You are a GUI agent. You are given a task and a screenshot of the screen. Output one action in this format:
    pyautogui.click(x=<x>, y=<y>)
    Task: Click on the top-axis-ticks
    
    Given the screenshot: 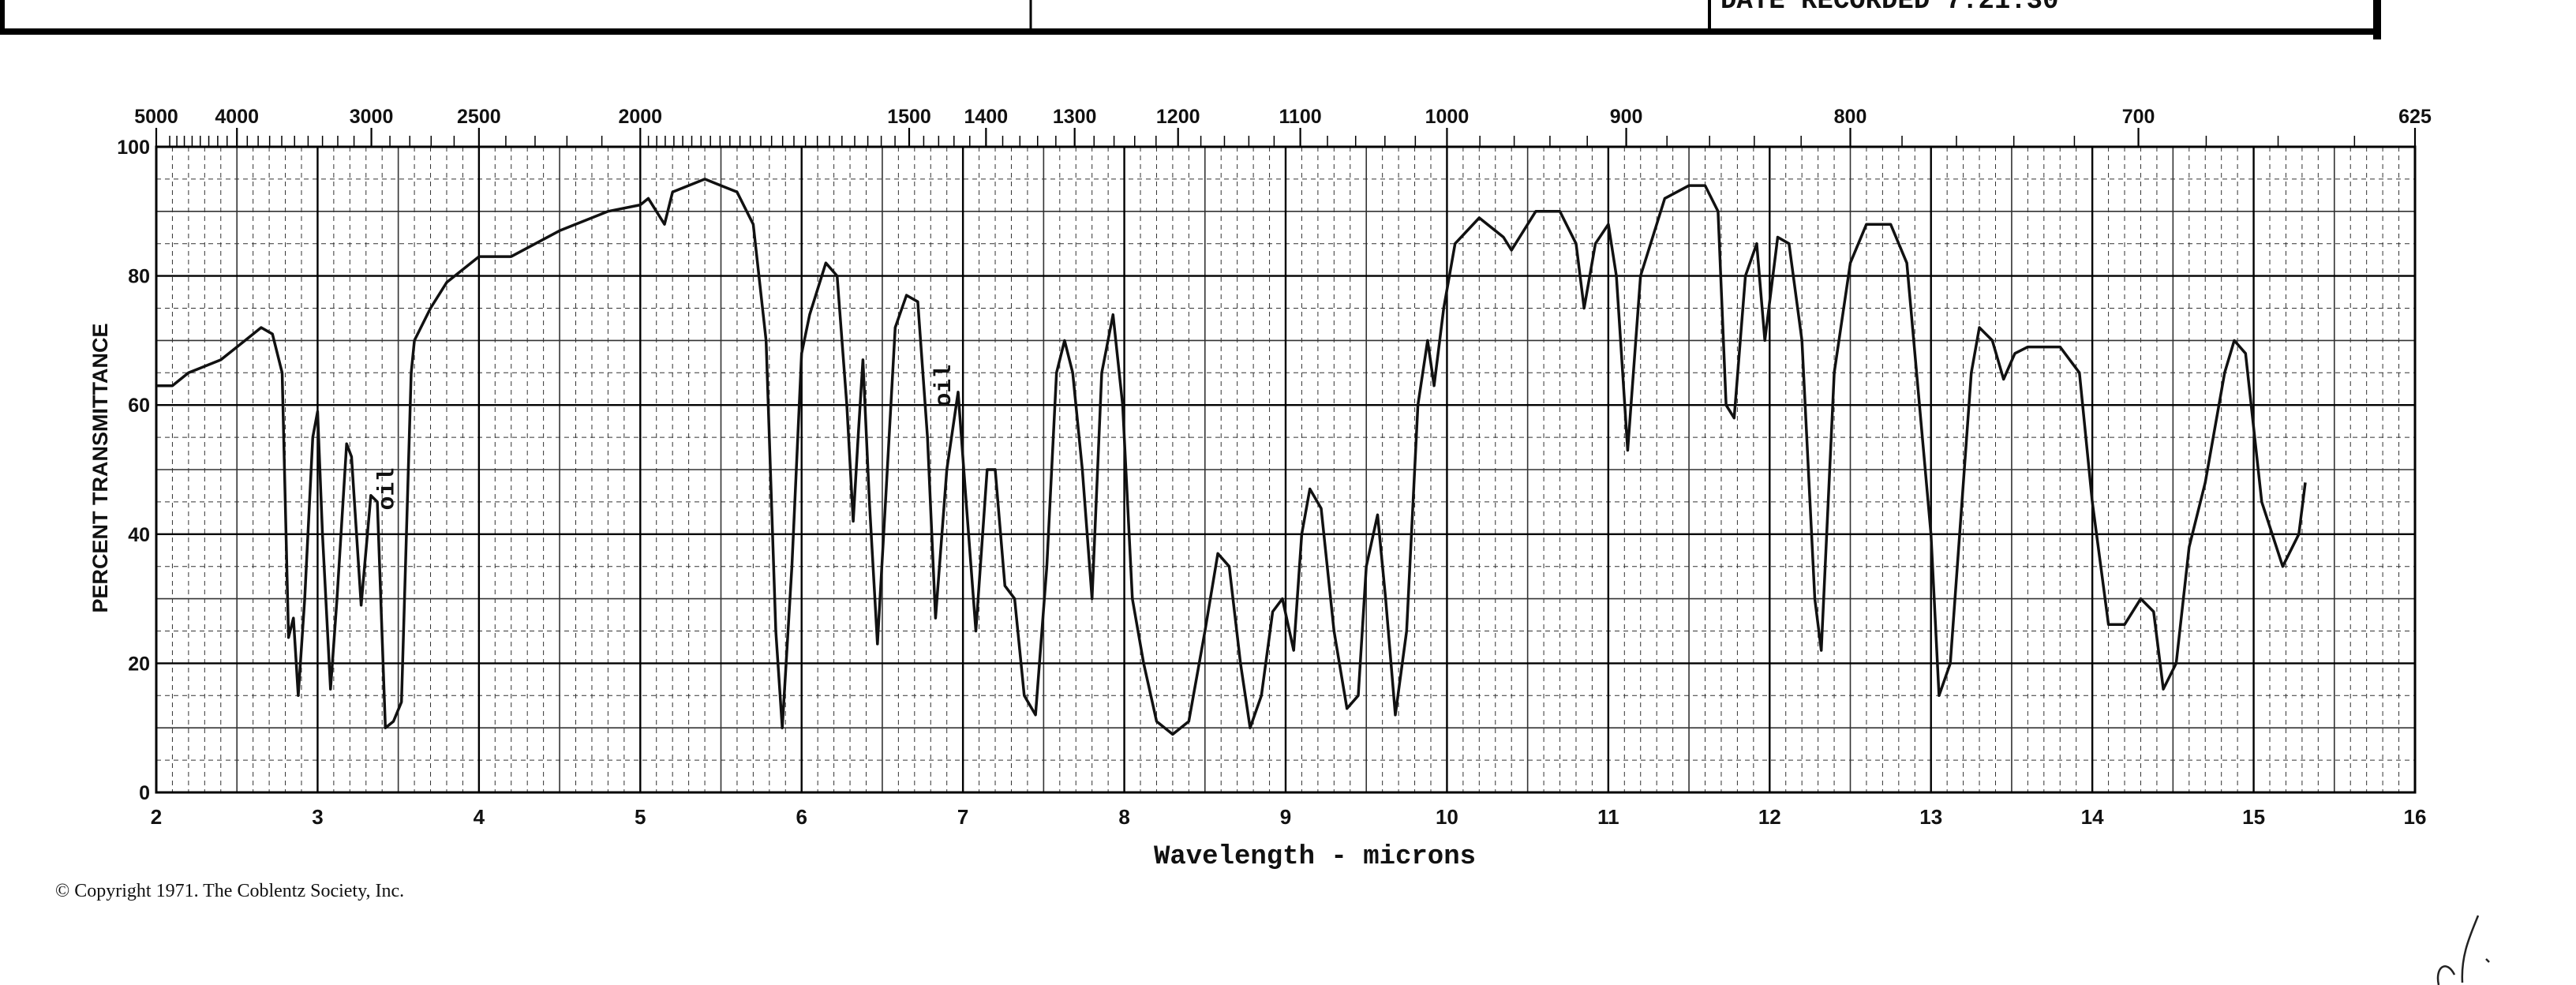 What is the action you would take?
    pyautogui.click(x=1286, y=137)
    